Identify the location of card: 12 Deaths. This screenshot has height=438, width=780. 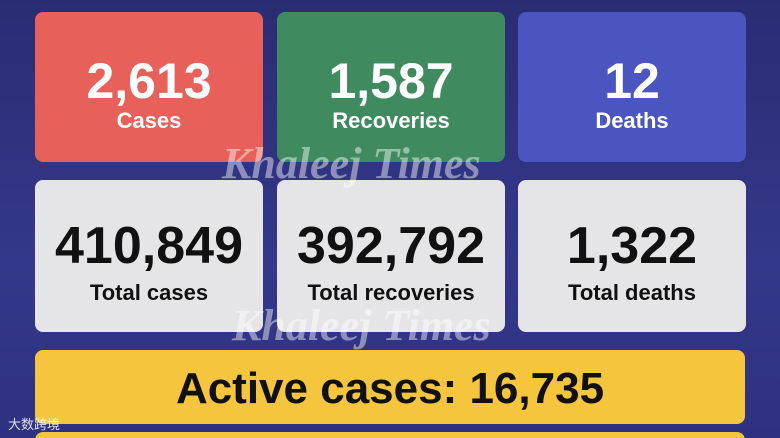
(632, 87).